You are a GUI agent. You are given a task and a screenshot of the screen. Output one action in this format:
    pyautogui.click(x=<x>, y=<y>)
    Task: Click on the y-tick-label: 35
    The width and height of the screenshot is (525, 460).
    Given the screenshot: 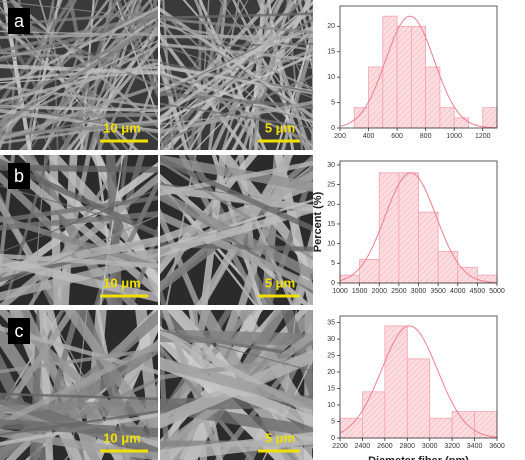 What is the action you would take?
    pyautogui.click(x=331, y=322)
    